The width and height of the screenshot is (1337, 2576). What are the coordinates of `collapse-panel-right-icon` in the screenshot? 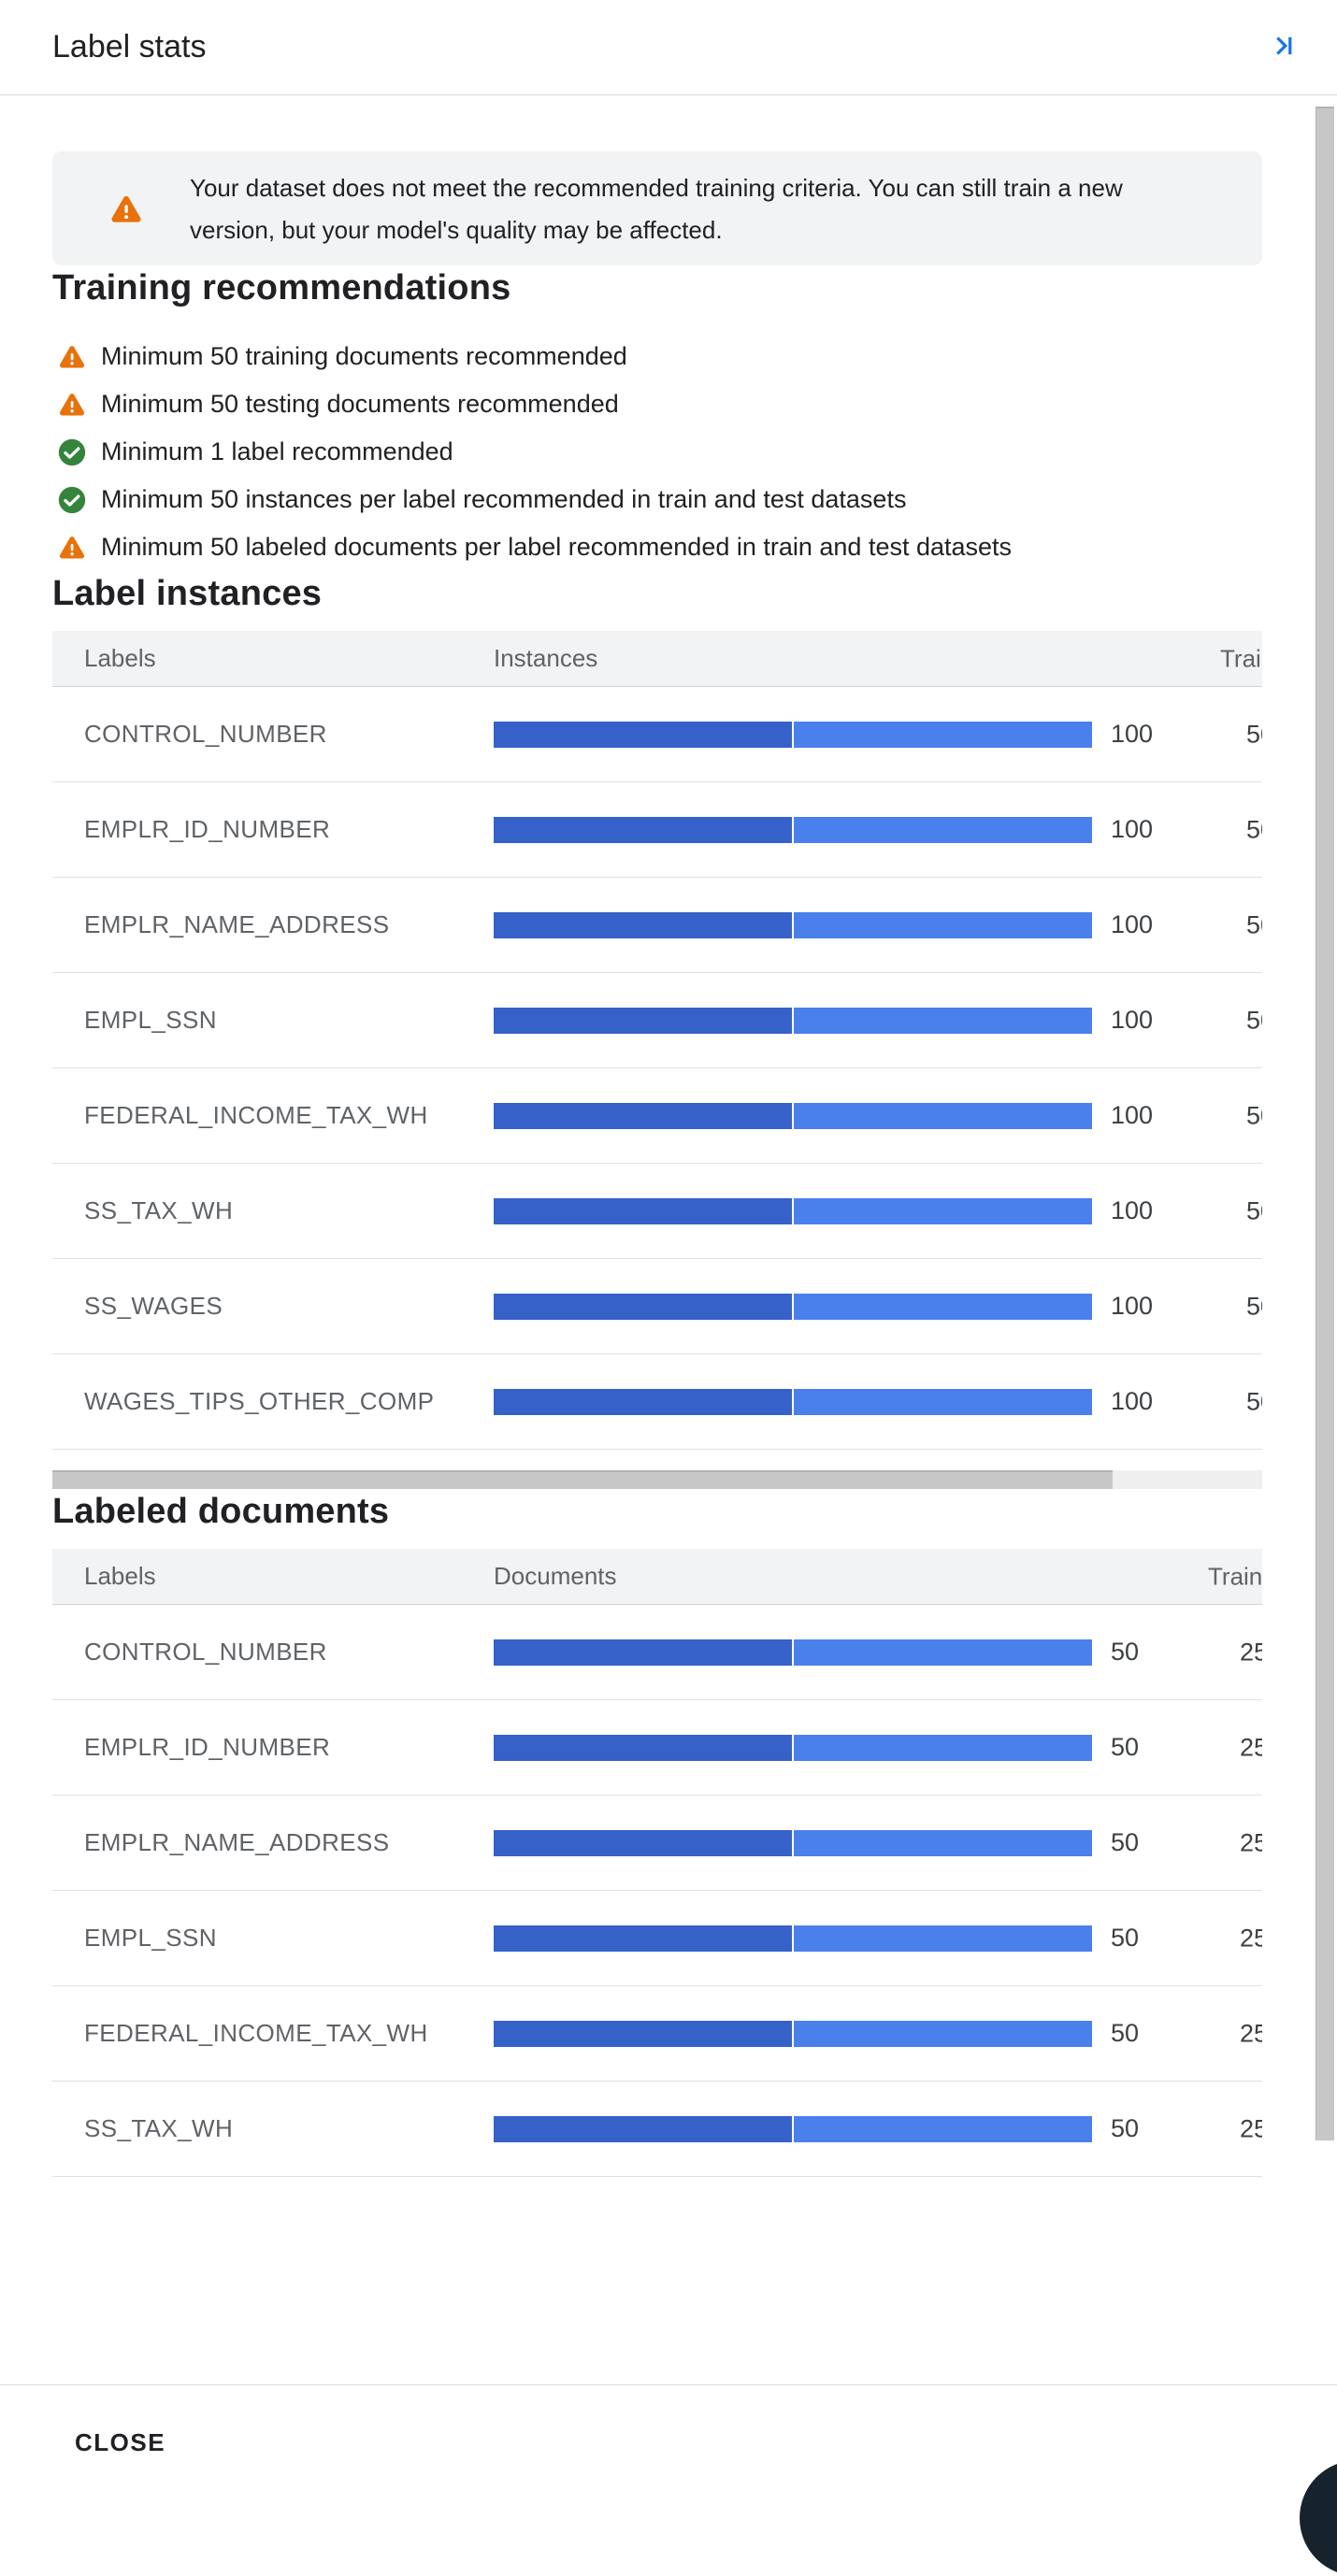 It's located at (1283, 47).